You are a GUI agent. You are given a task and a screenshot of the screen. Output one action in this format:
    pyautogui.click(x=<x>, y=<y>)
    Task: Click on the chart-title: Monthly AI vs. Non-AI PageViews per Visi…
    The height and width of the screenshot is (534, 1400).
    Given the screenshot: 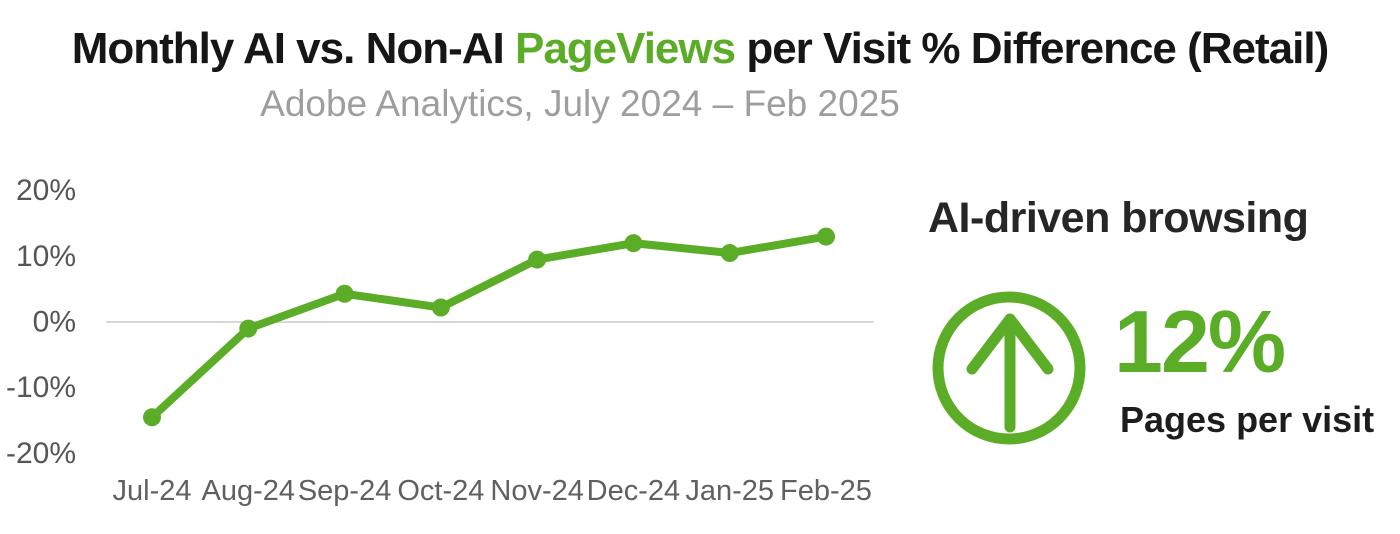 What is the action you would take?
    pyautogui.click(x=700, y=49)
    